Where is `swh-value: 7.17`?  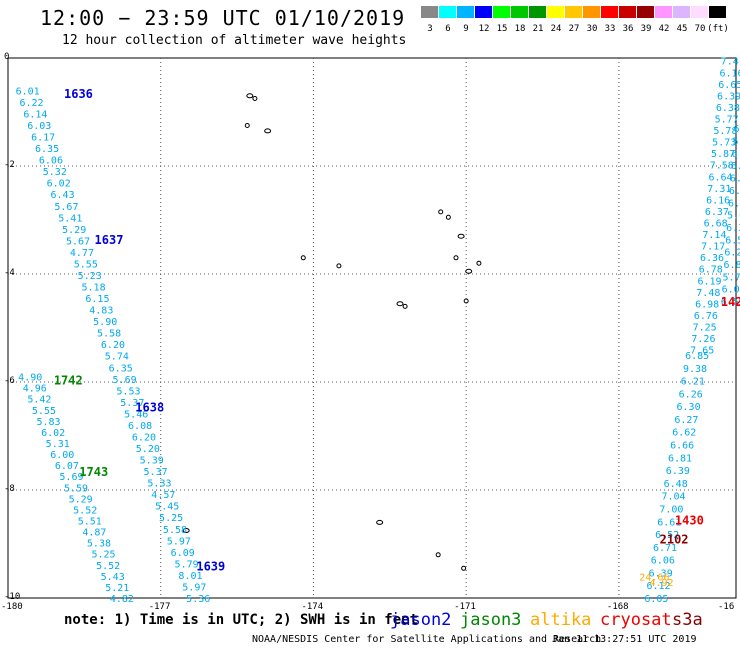
swh-value: 7.17 is located at coordinates (713, 247).